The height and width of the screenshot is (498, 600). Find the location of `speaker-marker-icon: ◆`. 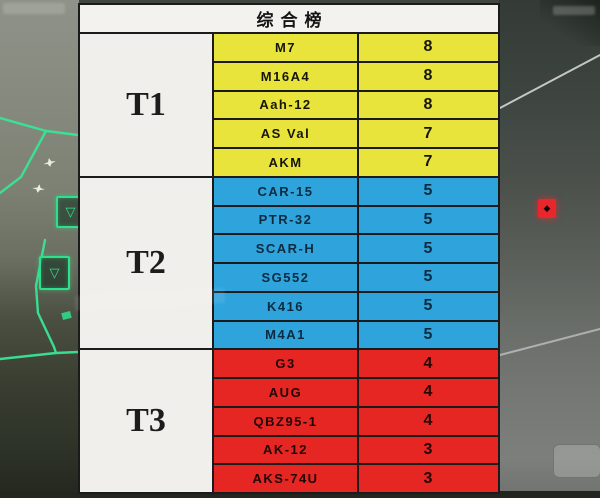

speaker-marker-icon: ◆ is located at coordinates (547, 208).